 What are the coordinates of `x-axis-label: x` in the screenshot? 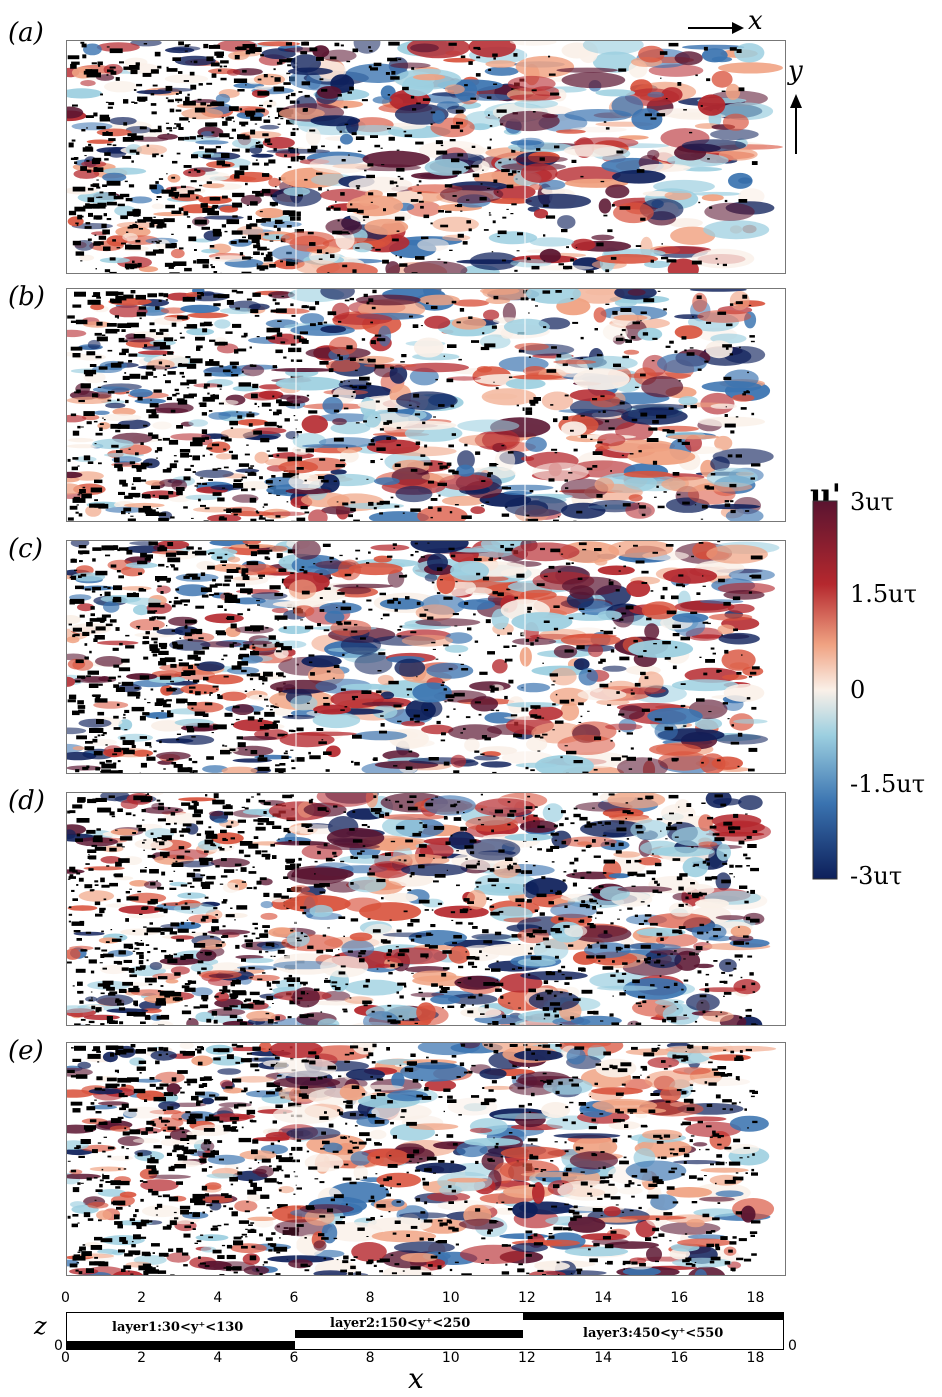 It's located at (416, 1378).